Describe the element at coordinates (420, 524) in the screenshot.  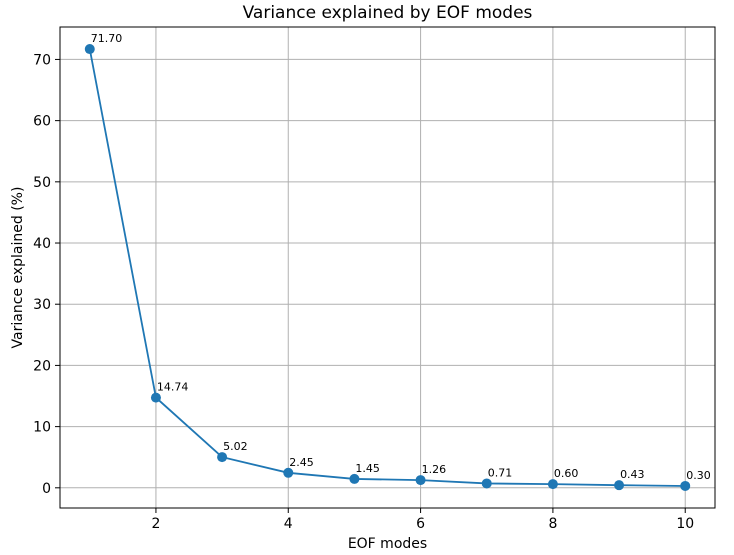
I see `x-tick-label: 6` at that location.